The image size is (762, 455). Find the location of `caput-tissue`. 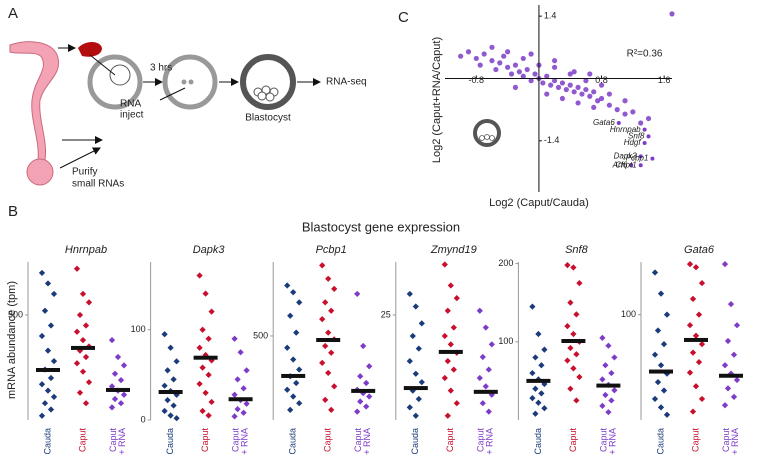

caput-tissue is located at coordinates (90, 49).